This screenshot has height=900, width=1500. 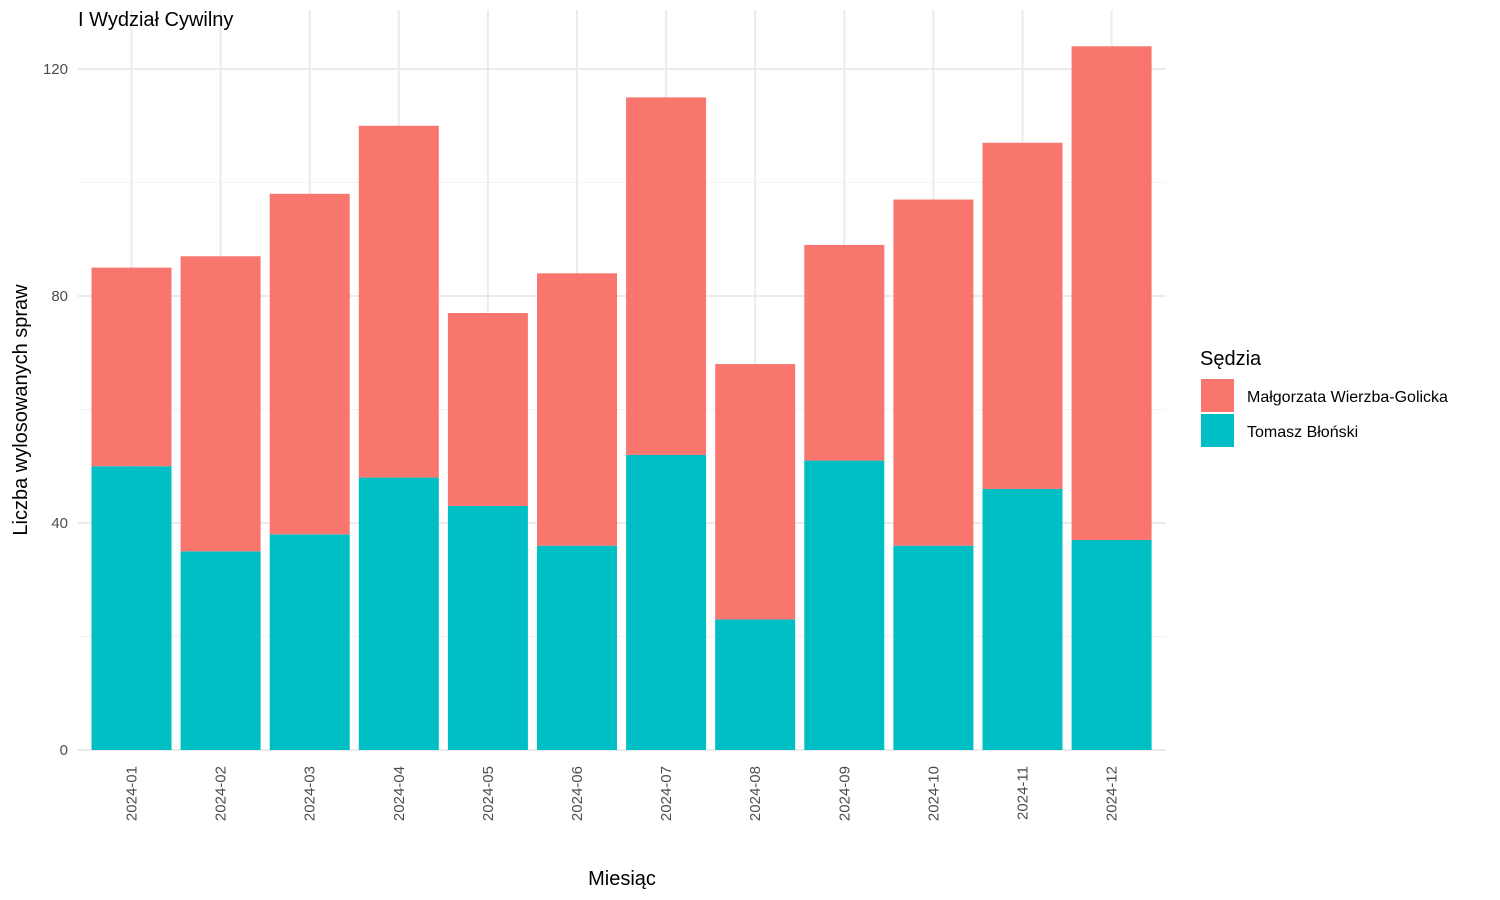 I want to click on y-tick-label: 80, so click(x=59, y=296).